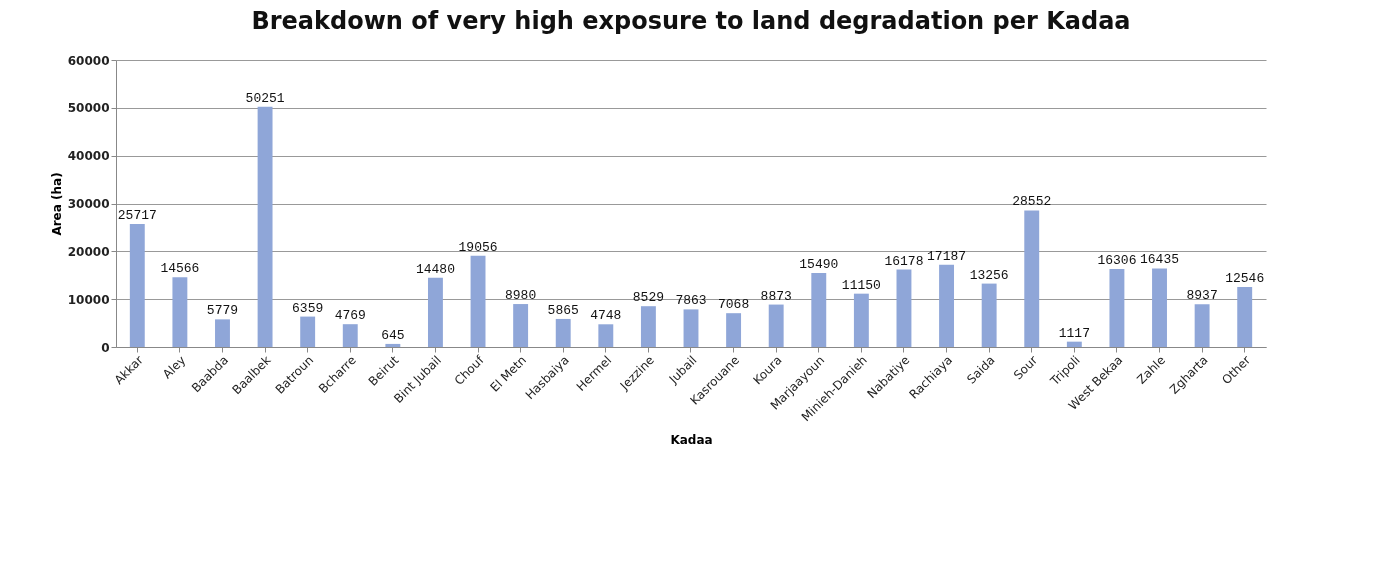 The height and width of the screenshot is (569, 1376). Describe the element at coordinates (691, 21) in the screenshot. I see `chart-title: Breakdown of very high exposure to land degradation per Kadaa` at that location.